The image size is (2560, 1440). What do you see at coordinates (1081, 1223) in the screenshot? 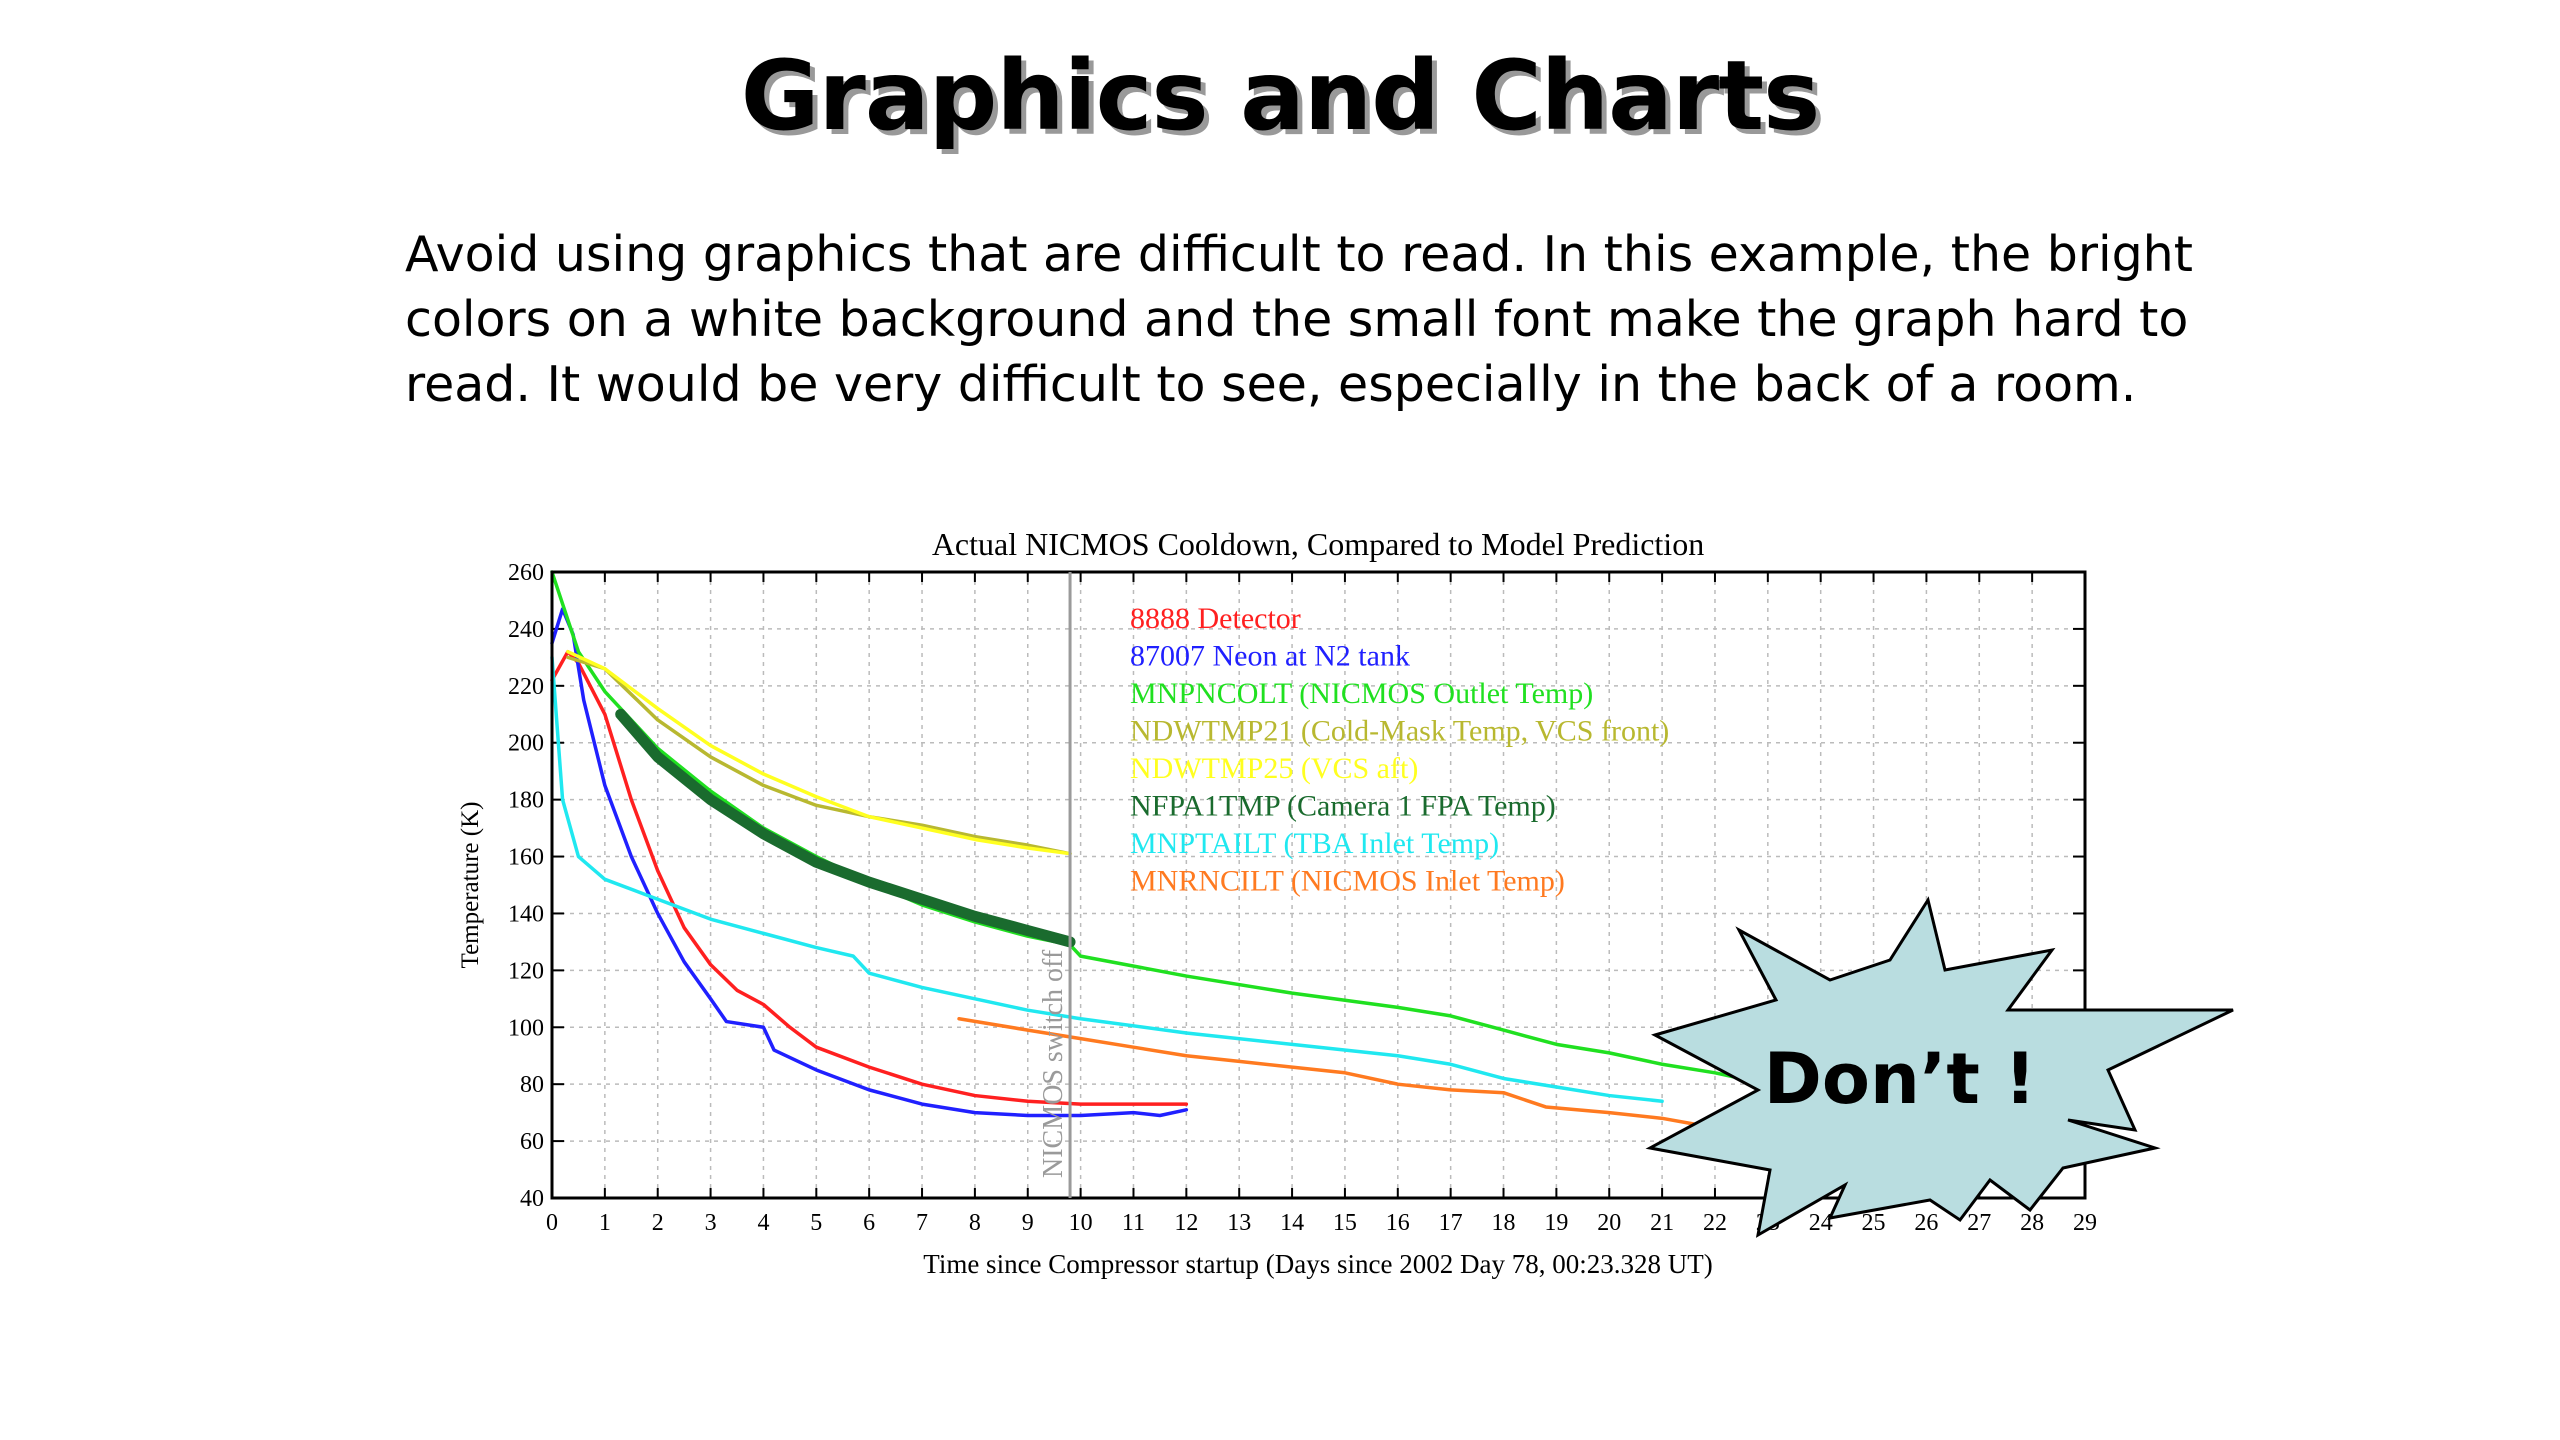
I see `x-tick-label: 10` at bounding box center [1081, 1223].